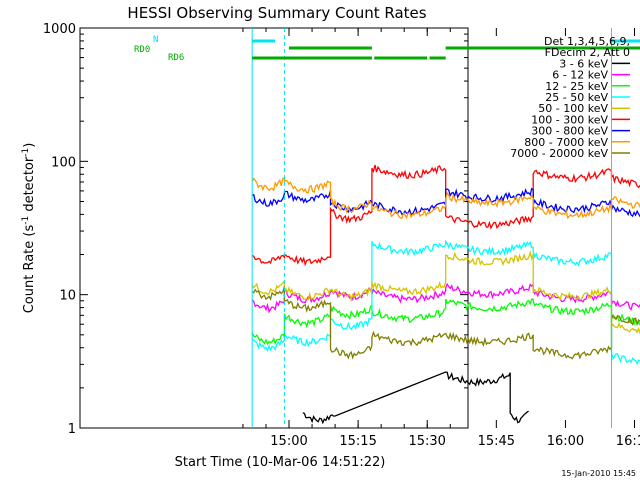 The width and height of the screenshot is (640, 485). What do you see at coordinates (142, 50) in the screenshot?
I see `rd0-annotation: RD0` at bounding box center [142, 50].